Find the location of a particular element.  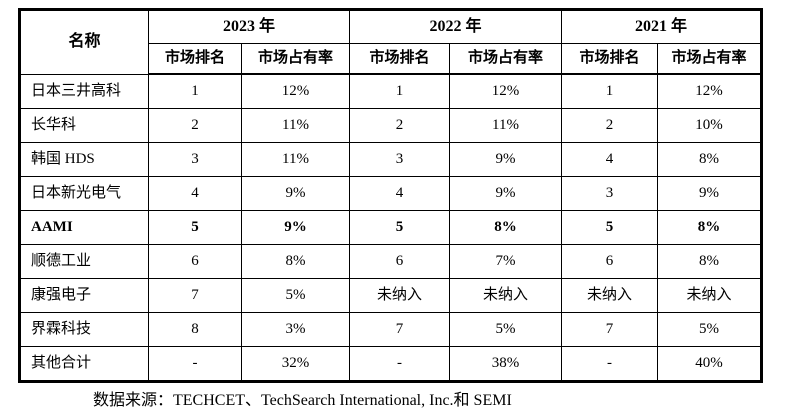

table-row: 日本新光电气 4 9% 4 9% 3 9% is located at coordinates (390, 193).